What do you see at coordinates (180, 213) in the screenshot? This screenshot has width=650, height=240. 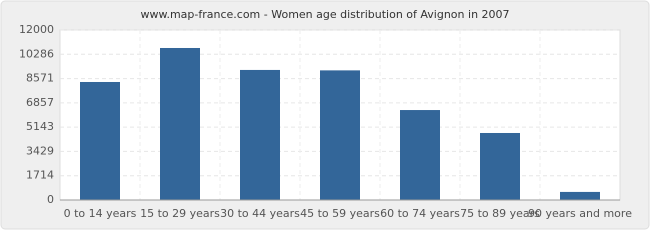 I see `x-tick-label: 15 to 29 years` at bounding box center [180, 213].